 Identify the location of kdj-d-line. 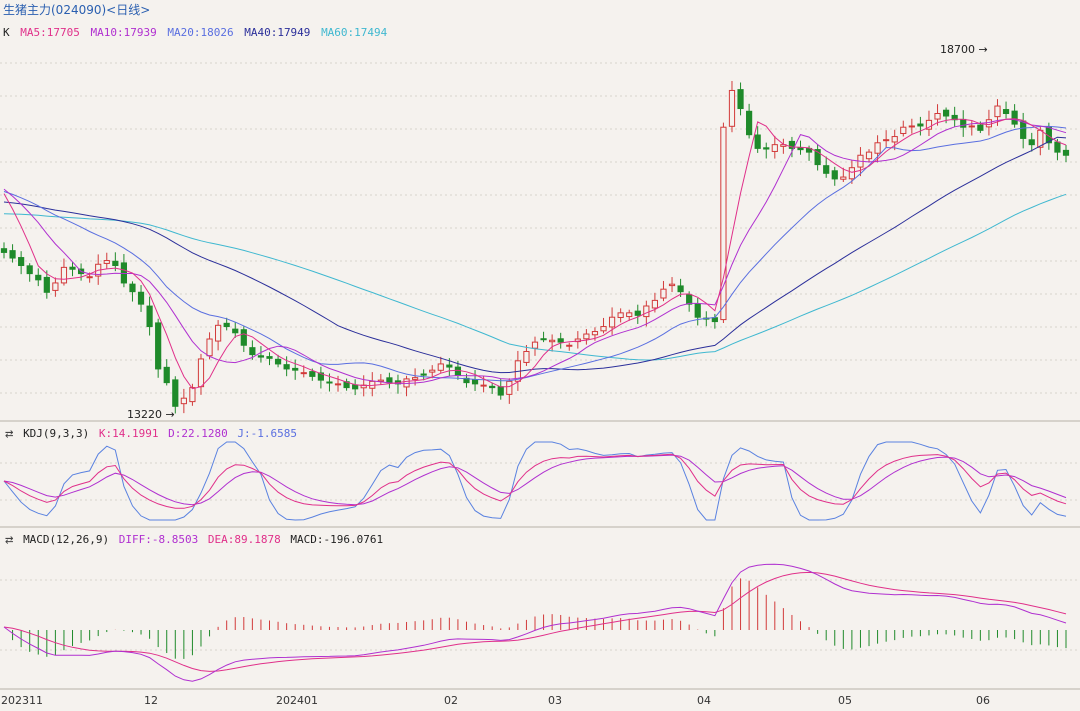
(535, 480).